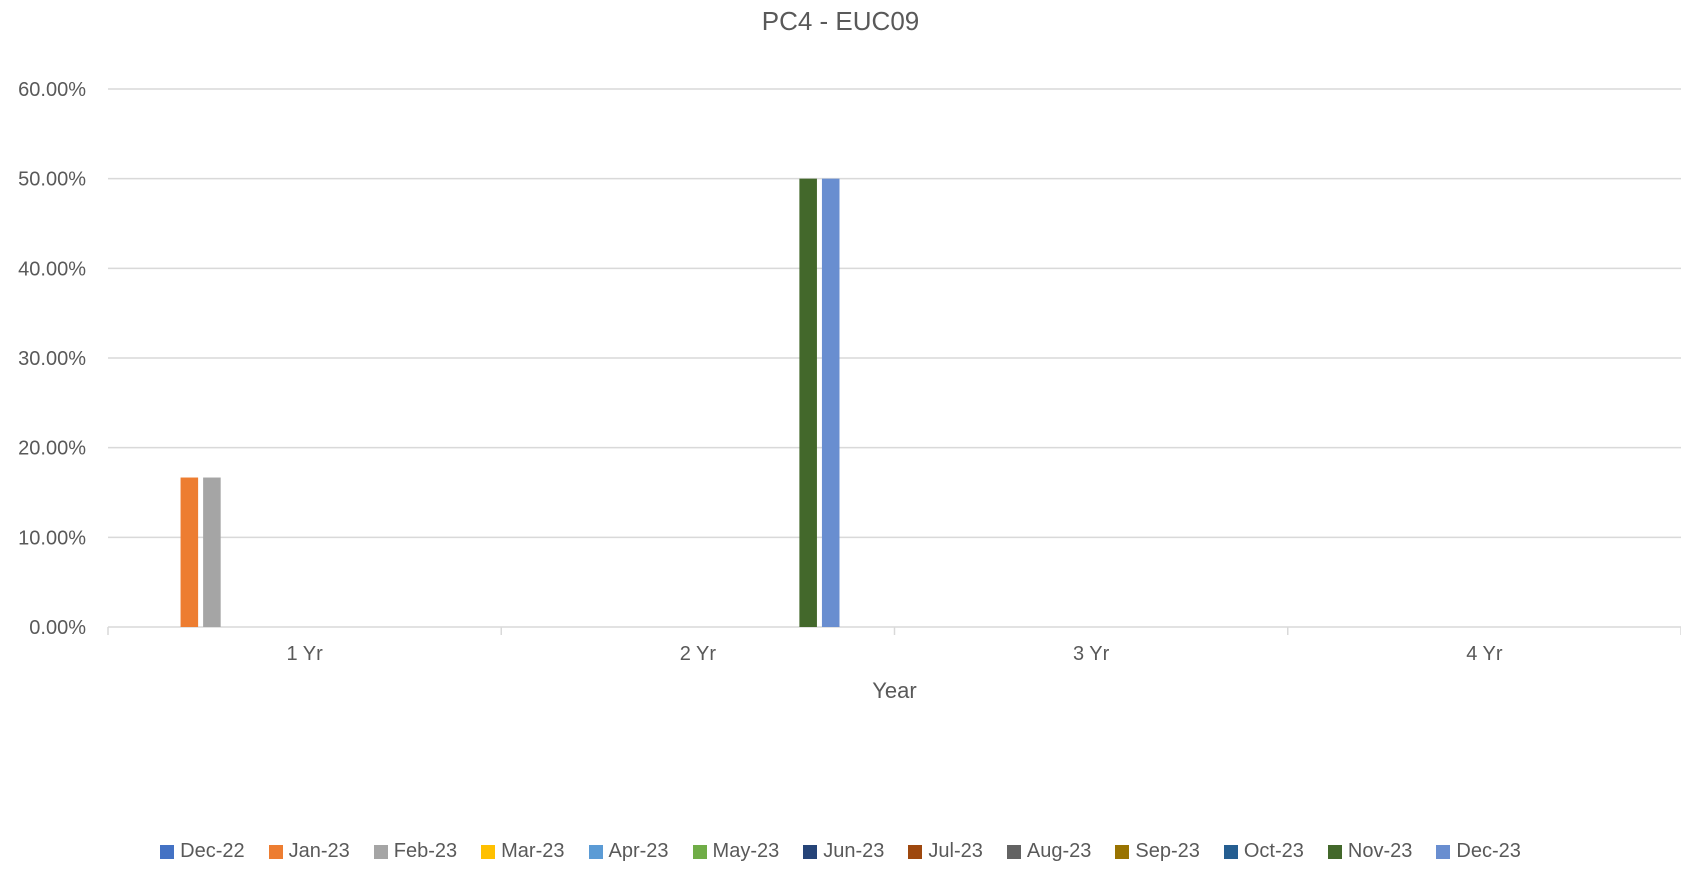 The image size is (1681, 870). I want to click on legend-label: Feb-23, so click(425, 851).